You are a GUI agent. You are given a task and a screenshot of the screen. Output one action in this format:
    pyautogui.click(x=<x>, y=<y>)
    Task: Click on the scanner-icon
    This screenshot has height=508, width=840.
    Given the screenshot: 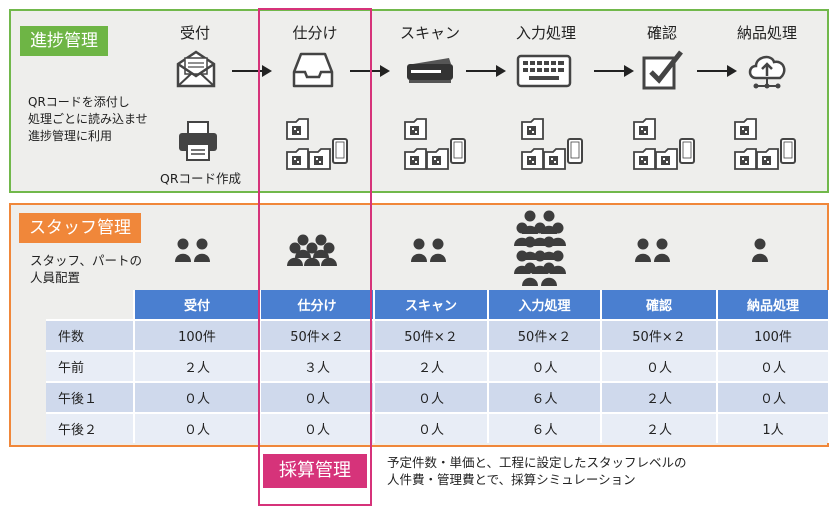 What is the action you would take?
    pyautogui.click(x=430, y=70)
    